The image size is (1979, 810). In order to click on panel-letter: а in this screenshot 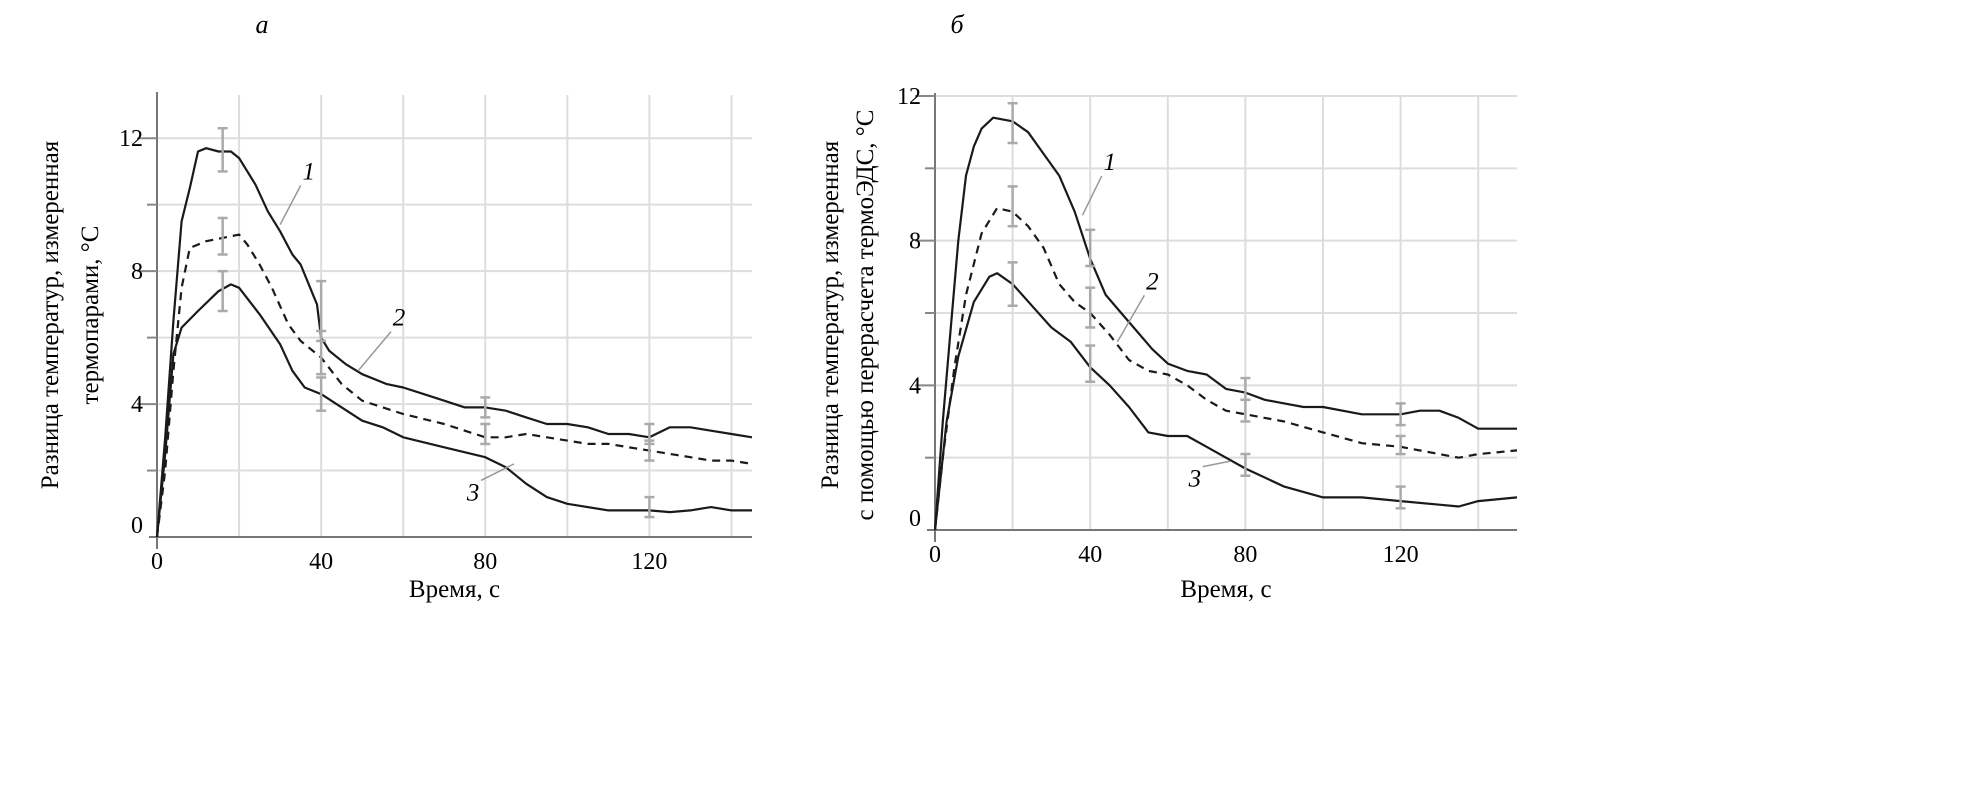, I will do `click(262, 24)`.